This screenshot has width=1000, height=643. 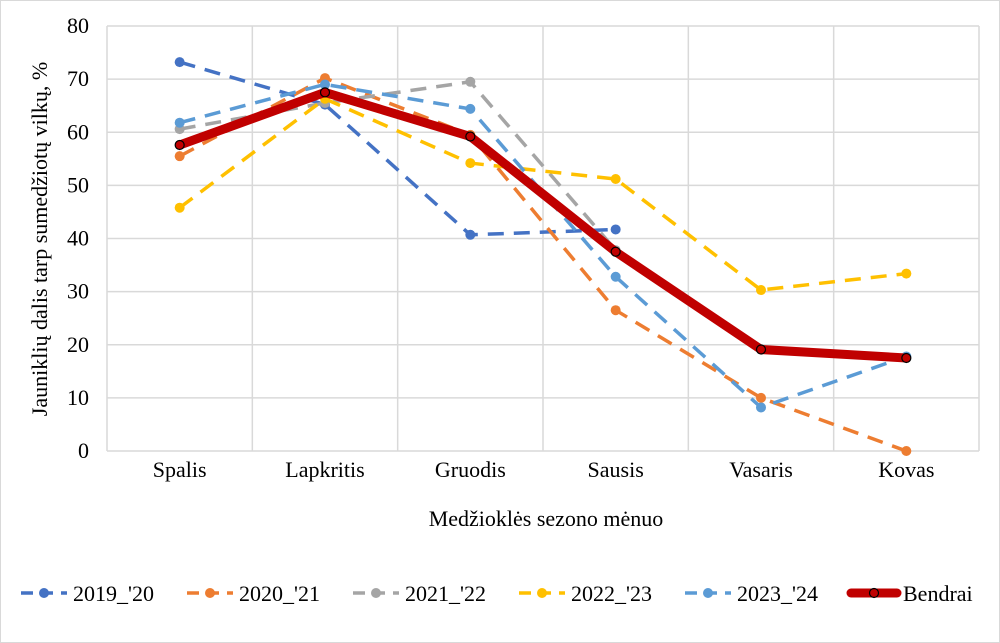 What do you see at coordinates (78, 25) in the screenshot?
I see `y-tick-label: 80` at bounding box center [78, 25].